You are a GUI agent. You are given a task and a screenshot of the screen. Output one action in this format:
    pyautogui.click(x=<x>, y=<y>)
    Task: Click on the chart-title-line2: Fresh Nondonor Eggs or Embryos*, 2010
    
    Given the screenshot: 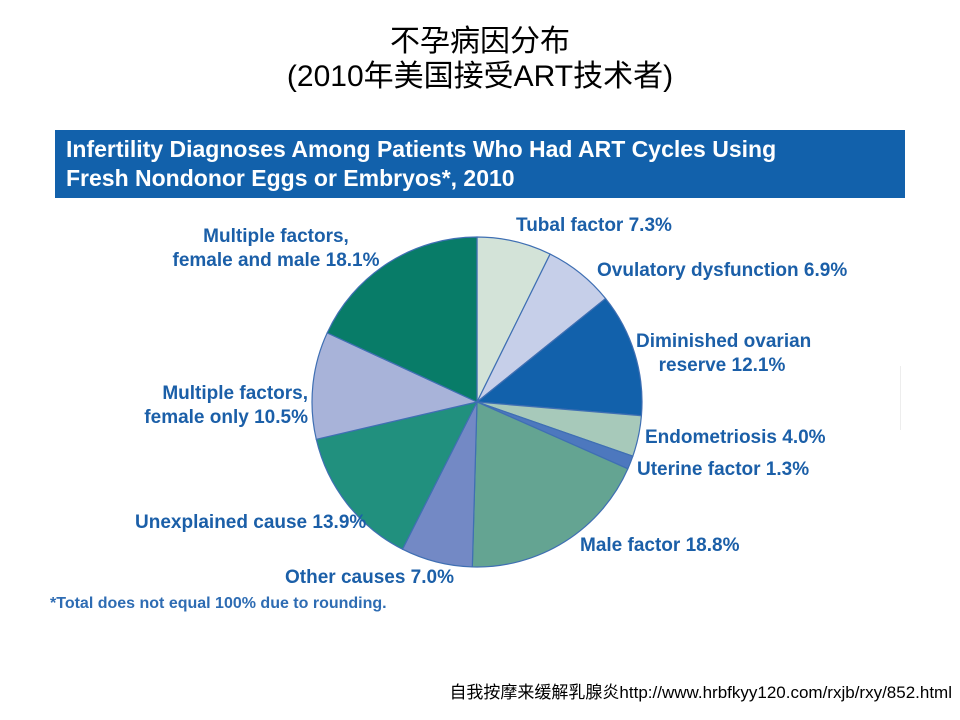 What is the action you would take?
    pyautogui.click(x=290, y=178)
    